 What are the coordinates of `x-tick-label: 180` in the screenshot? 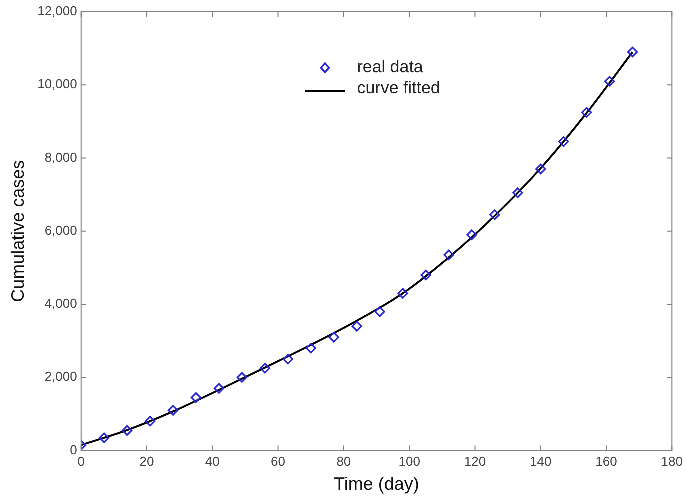 It's located at (672, 462).